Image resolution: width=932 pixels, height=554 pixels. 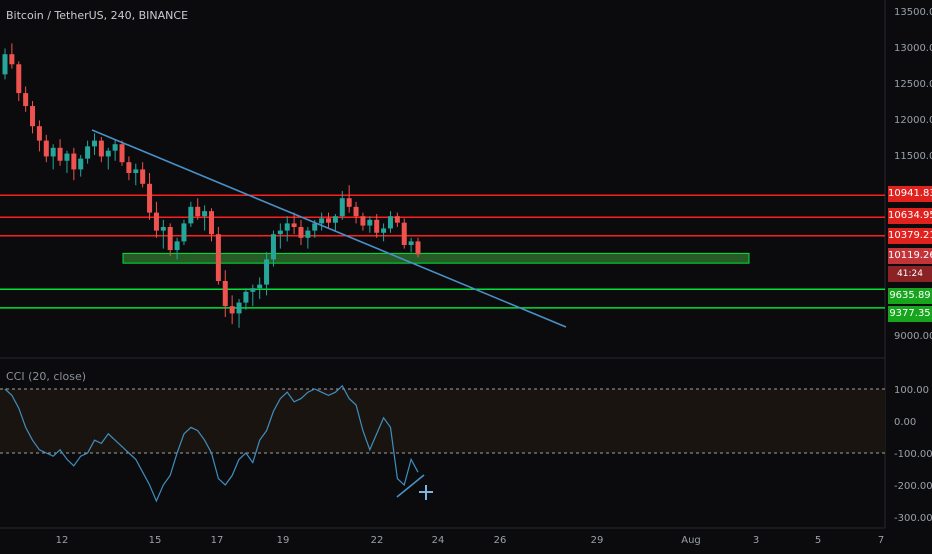 I want to click on price-tick-label: 9000.00, so click(x=913, y=336).